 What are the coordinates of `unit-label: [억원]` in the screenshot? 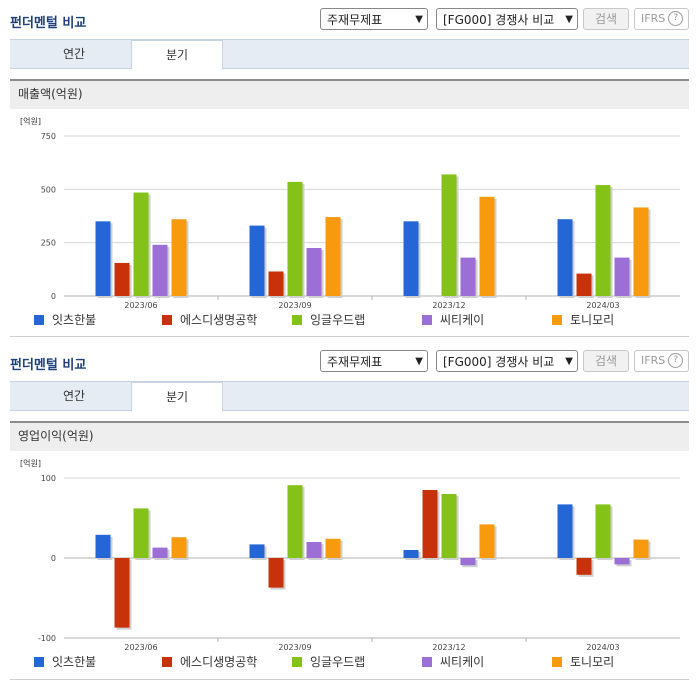 It's located at (30, 463).